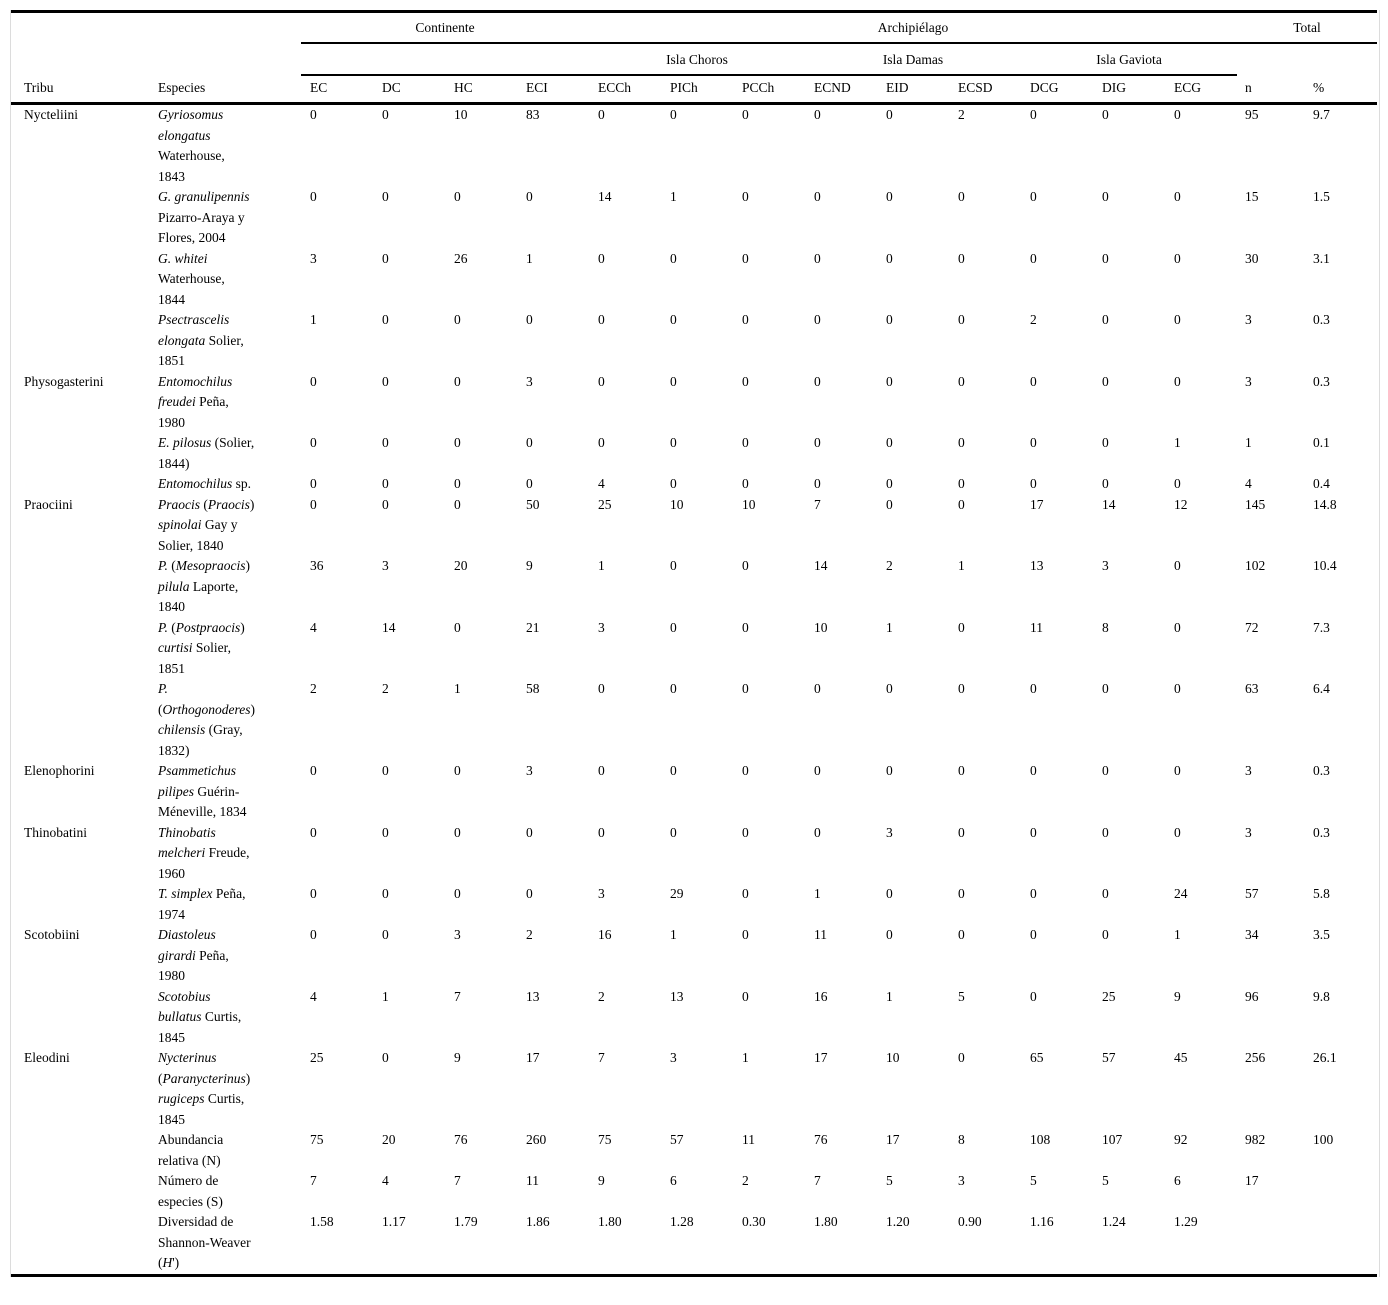 This screenshot has height=1305, width=1388. What do you see at coordinates (1248, 442) in the screenshot?
I see `value-cell-n: 1` at bounding box center [1248, 442].